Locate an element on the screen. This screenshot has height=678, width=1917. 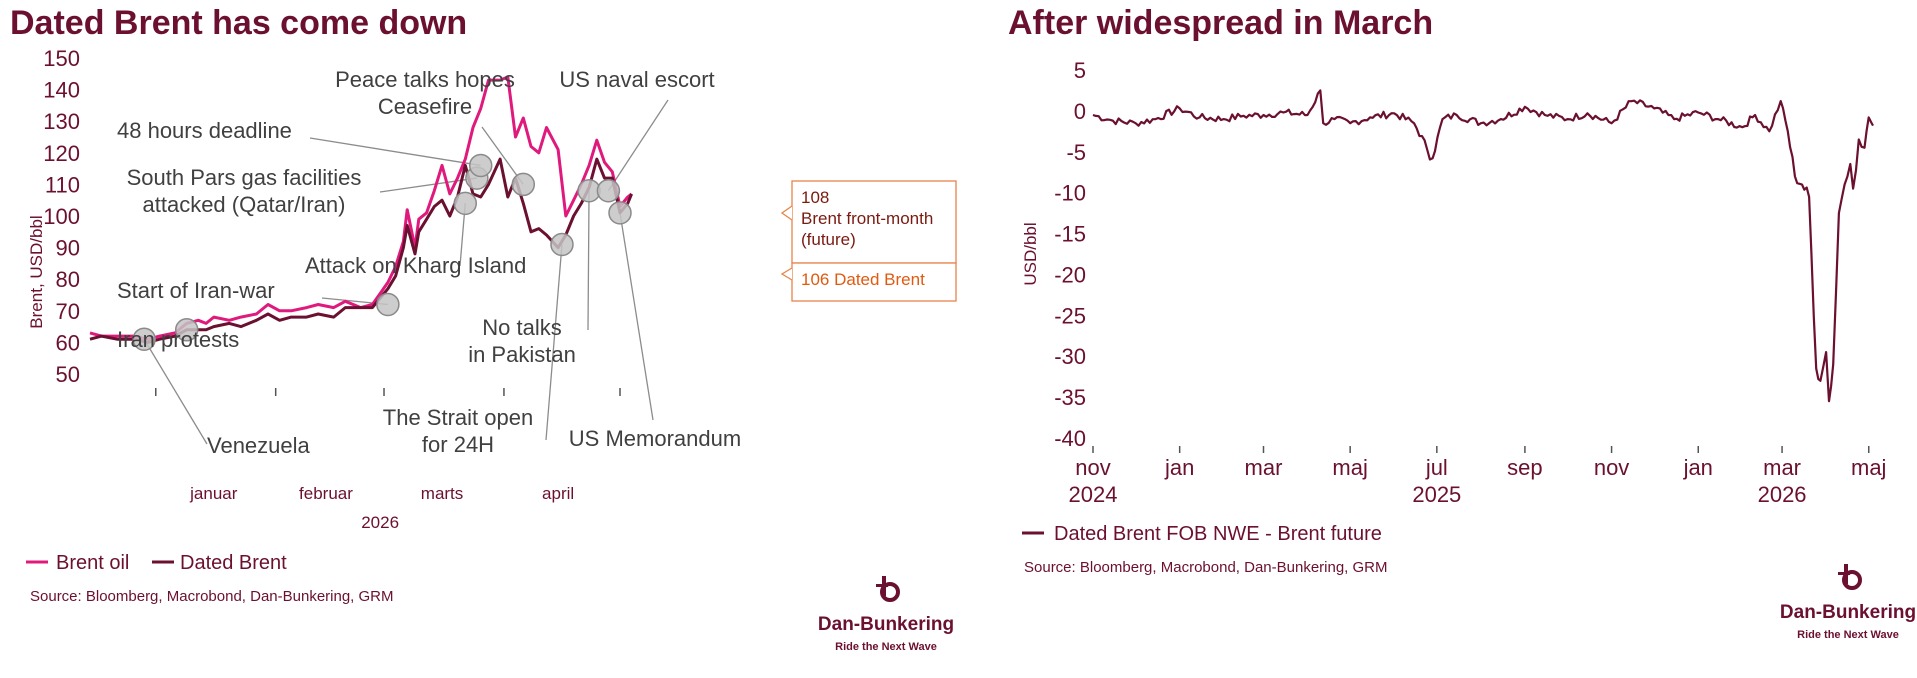
y-tick-label: 60 is located at coordinates (68, 342).